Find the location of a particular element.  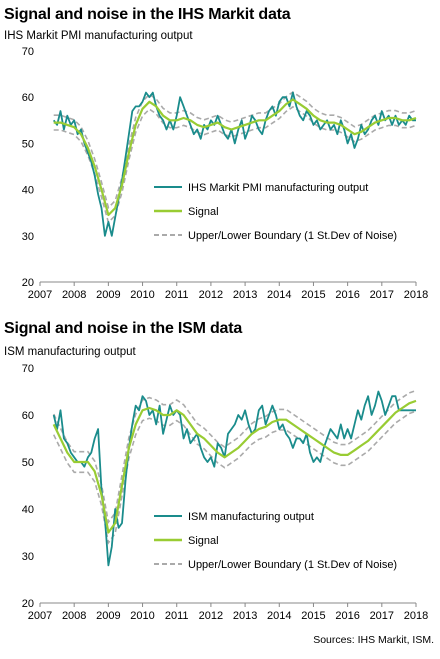

chart-2-title: Signal and noise in the ISM data is located at coordinates (123, 328).